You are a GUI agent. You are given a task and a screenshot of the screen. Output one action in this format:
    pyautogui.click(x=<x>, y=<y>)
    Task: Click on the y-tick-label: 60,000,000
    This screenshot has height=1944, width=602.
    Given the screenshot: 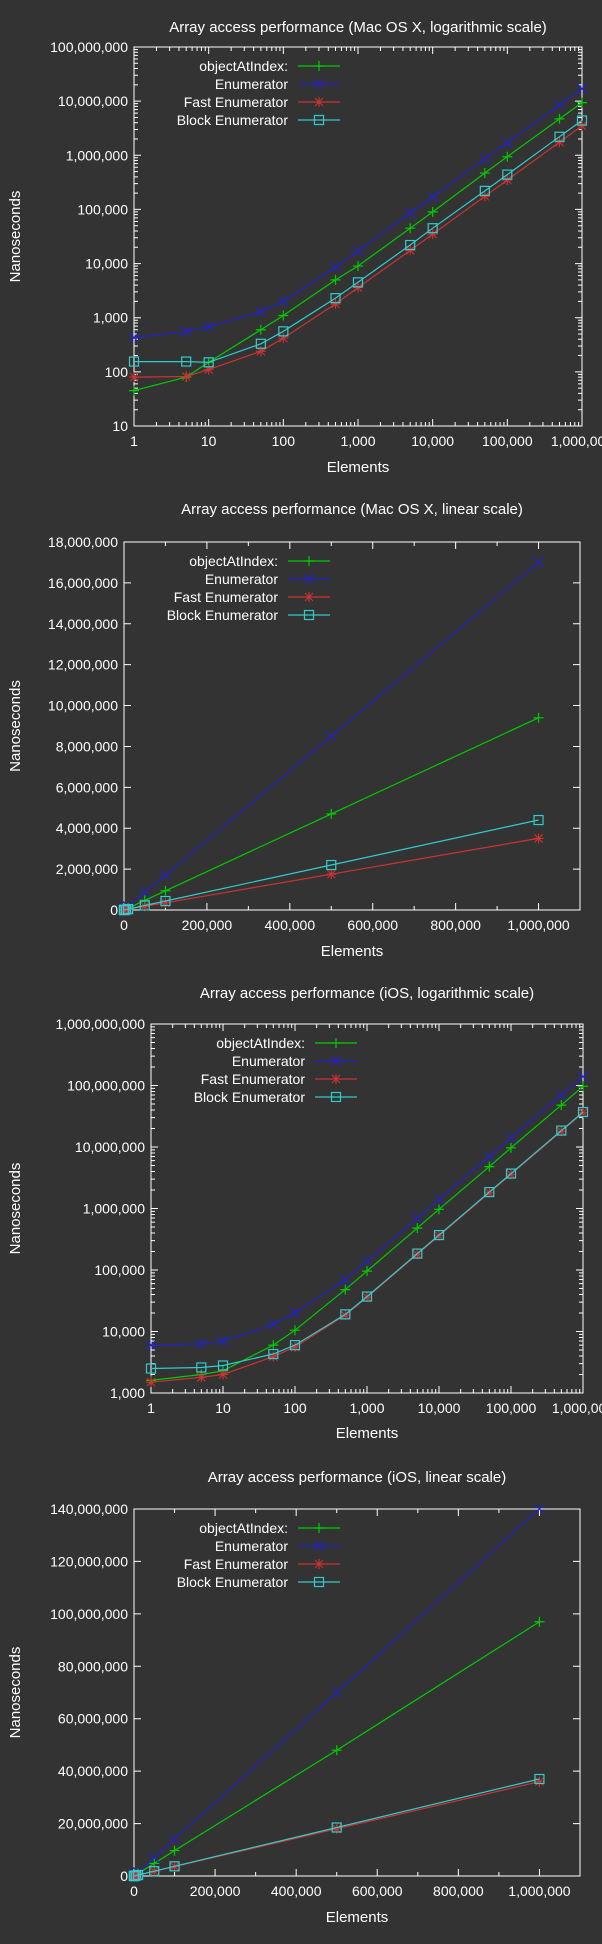 What is the action you would take?
    pyautogui.click(x=93, y=1719)
    